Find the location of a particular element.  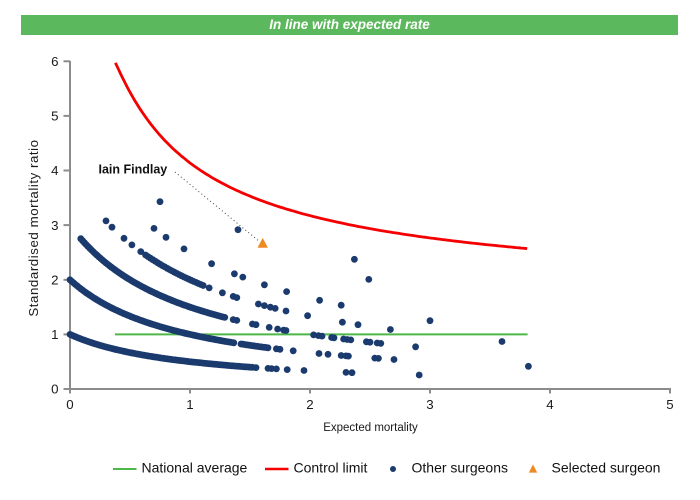

svg-text: 6 is located at coordinates (54, 61).